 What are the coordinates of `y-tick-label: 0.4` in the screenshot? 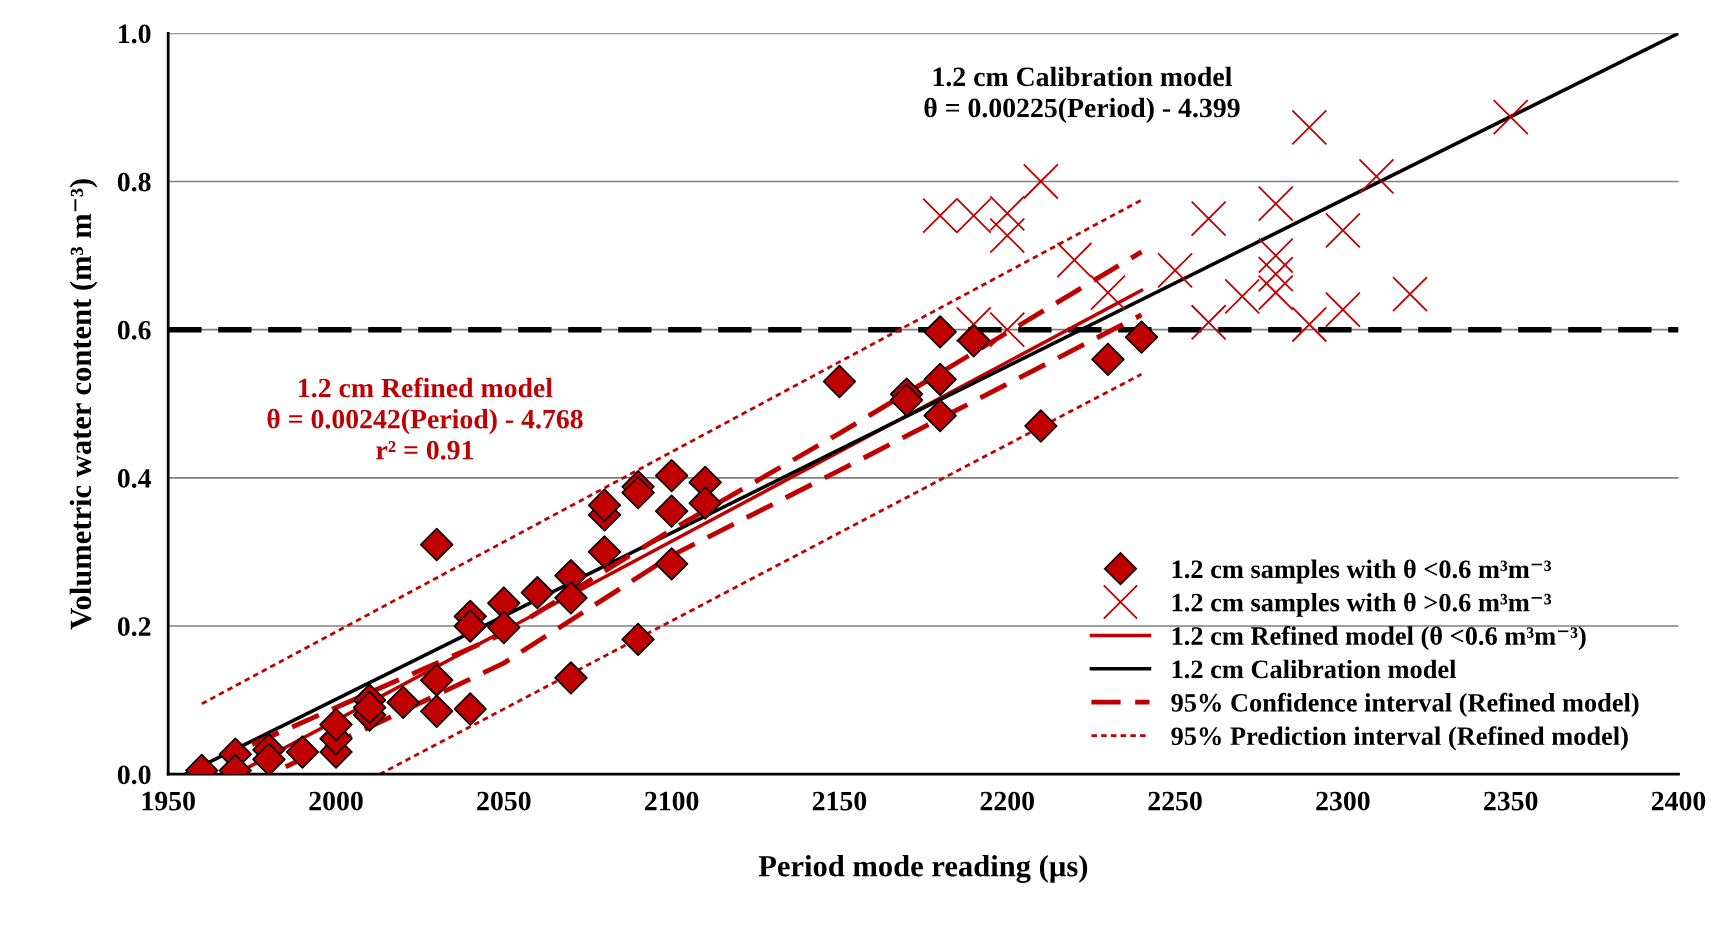 It's located at (134, 478).